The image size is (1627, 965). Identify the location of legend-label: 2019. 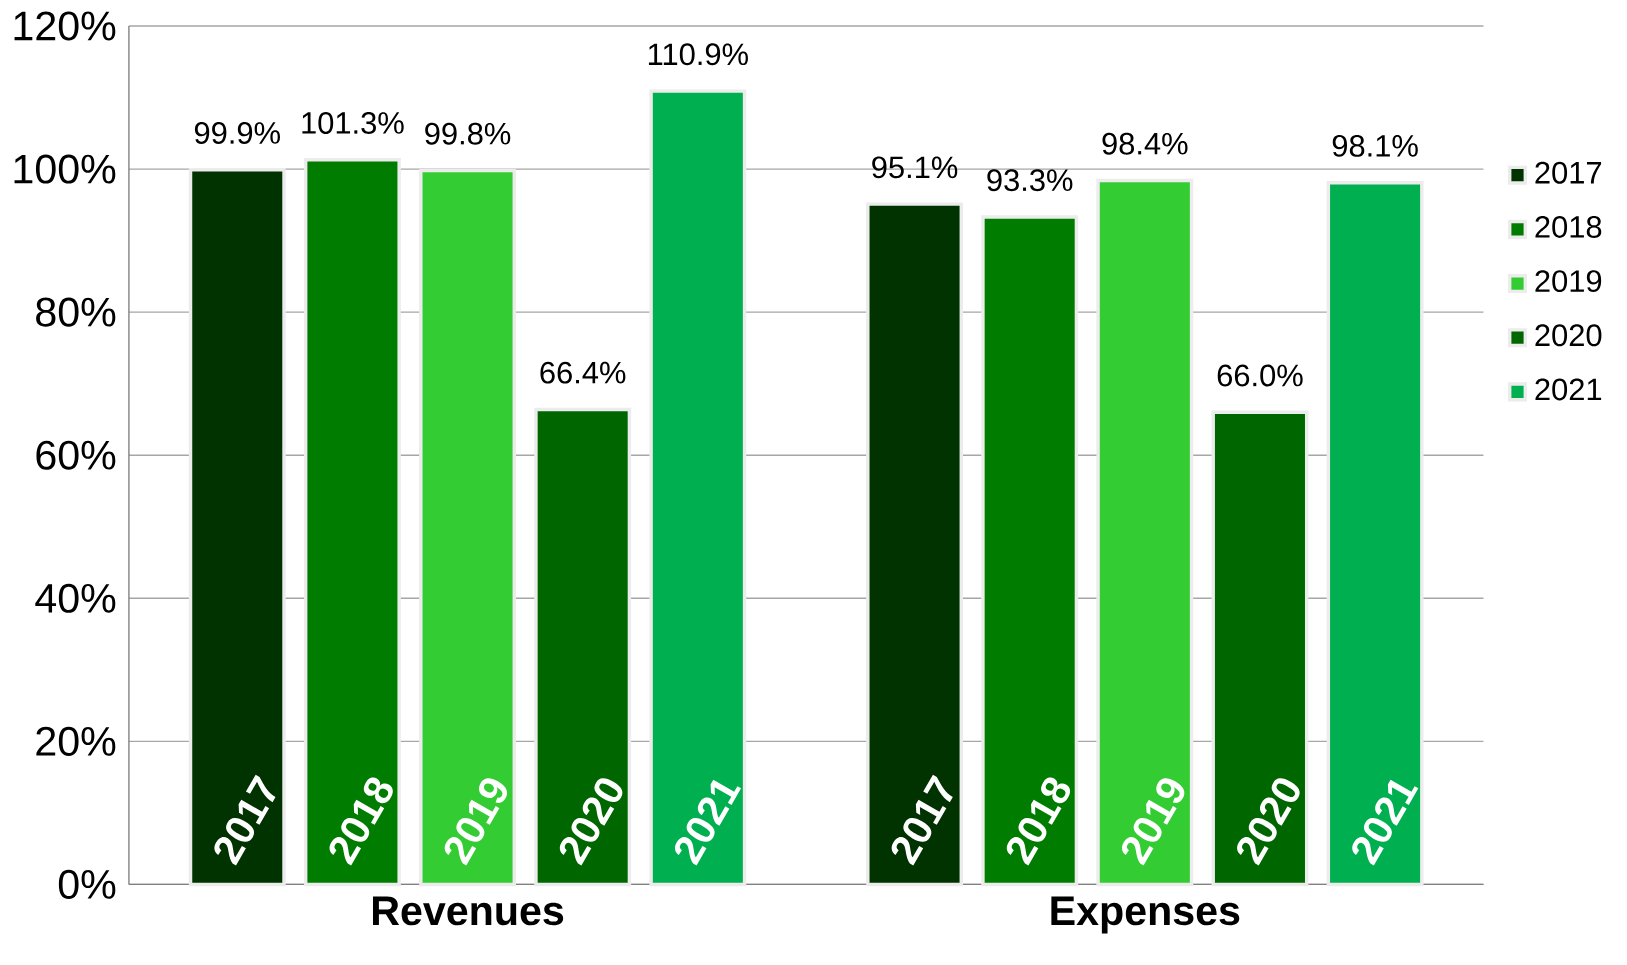
(1568, 280).